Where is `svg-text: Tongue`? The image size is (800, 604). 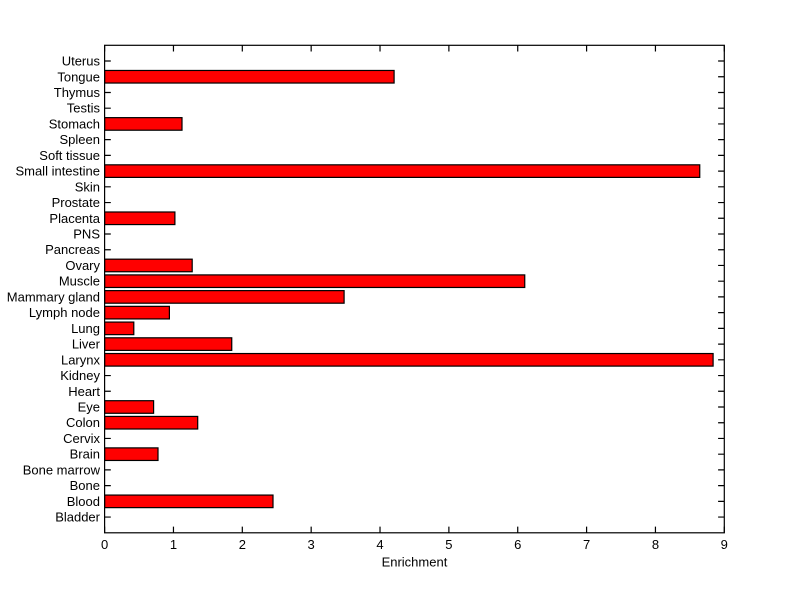 svg-text: Tongue is located at coordinates (78, 76).